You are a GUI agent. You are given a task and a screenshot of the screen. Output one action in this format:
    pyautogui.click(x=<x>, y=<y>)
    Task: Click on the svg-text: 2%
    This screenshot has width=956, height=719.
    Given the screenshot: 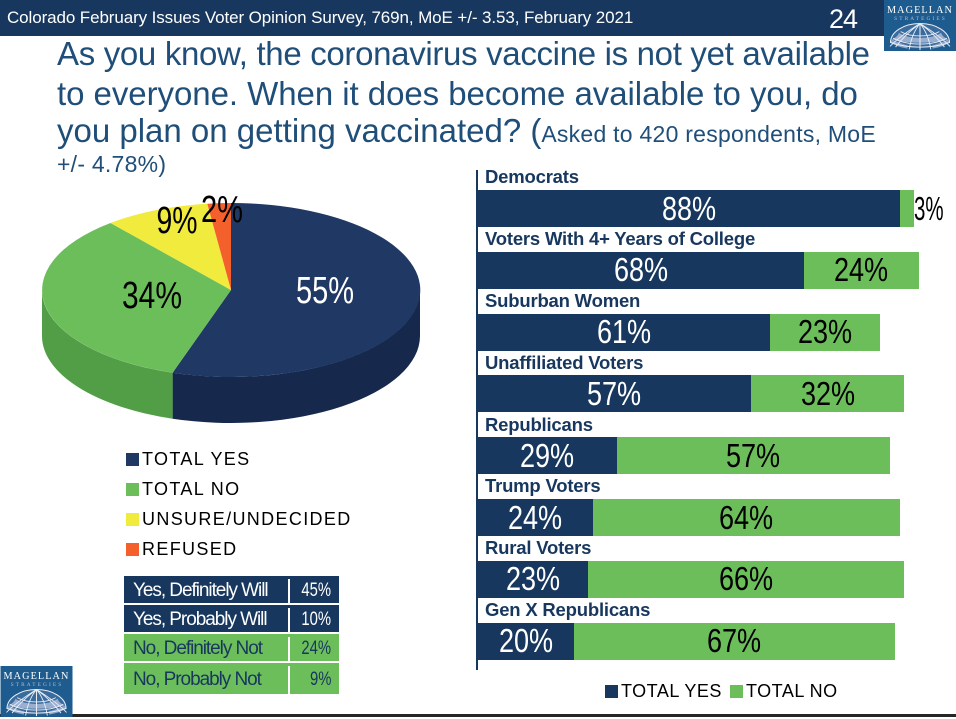 What is the action you would take?
    pyautogui.click(x=222, y=210)
    